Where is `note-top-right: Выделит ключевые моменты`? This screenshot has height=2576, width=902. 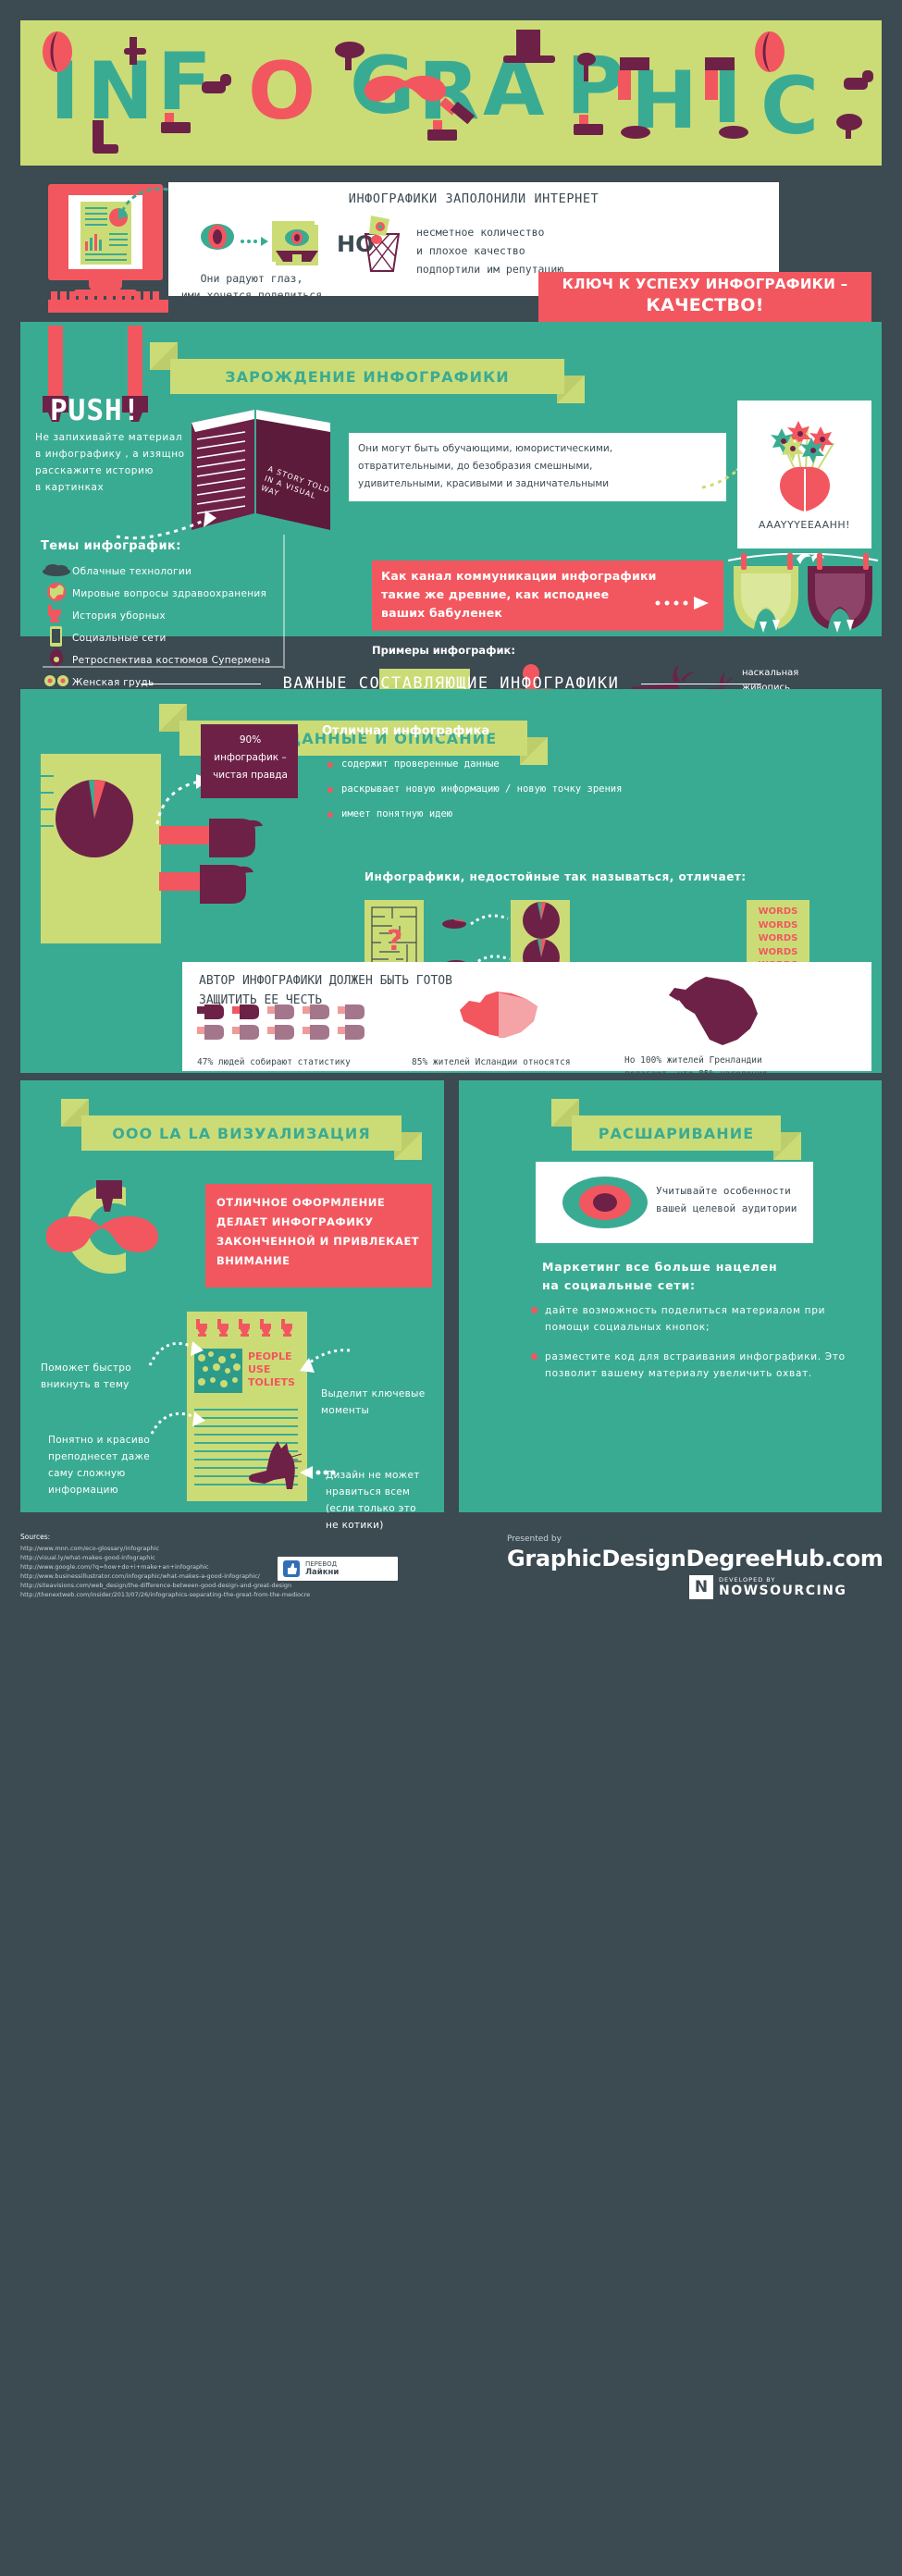
note-top-right: Выделит ключевые моменты is located at coordinates (383, 1402).